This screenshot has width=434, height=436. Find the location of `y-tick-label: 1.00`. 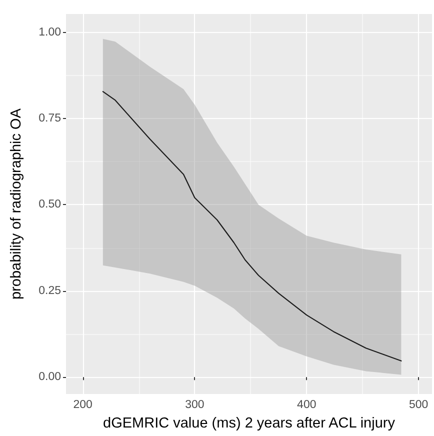

y-tick-label: 1.00 is located at coordinates (49, 32).